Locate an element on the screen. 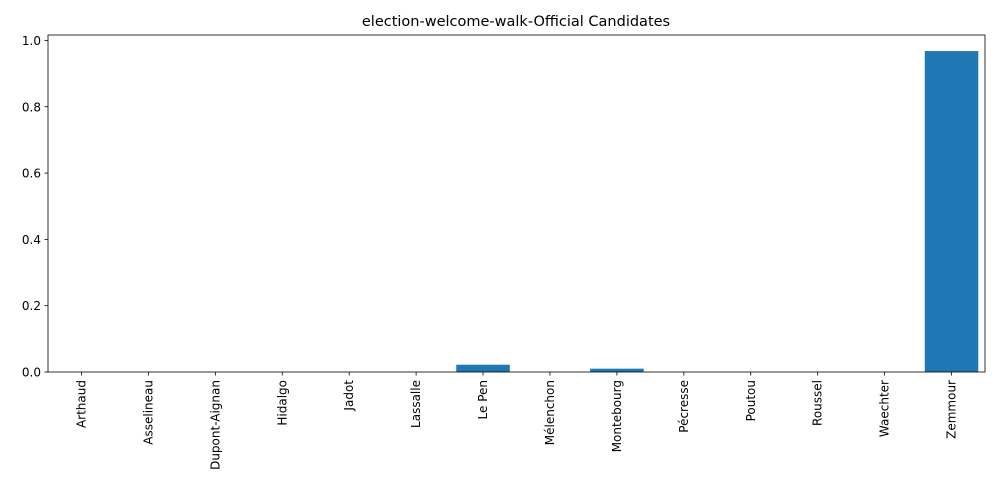 The width and height of the screenshot is (1000, 500). x-tick-label: Roussel is located at coordinates (818, 403).